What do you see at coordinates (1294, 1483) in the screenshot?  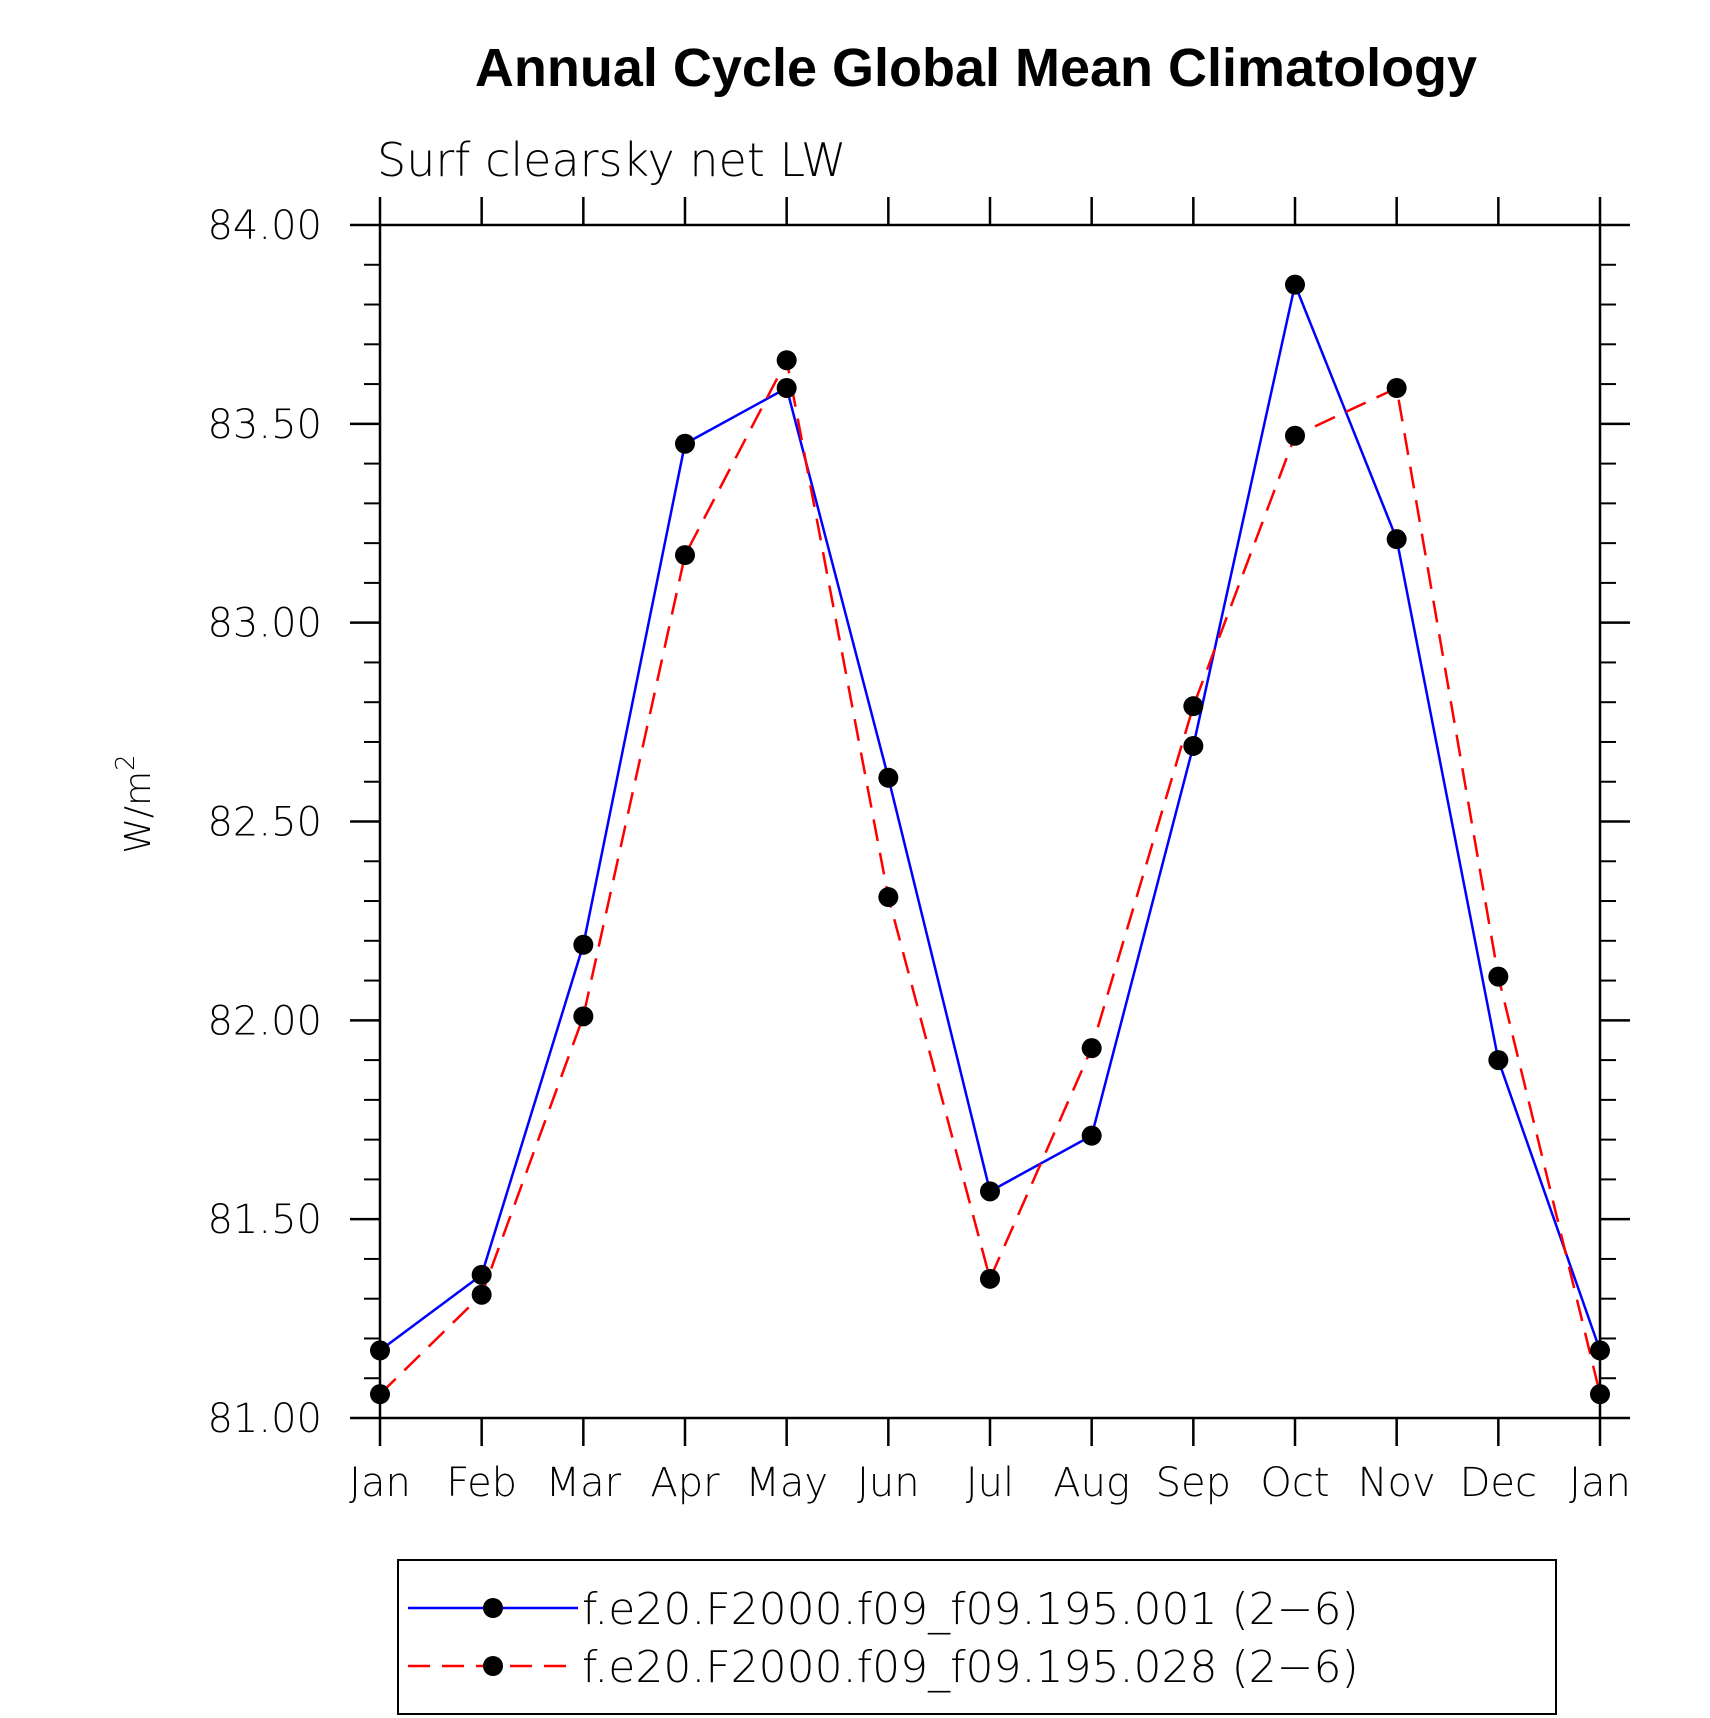 I see `x-tick-label: Oct` at bounding box center [1294, 1483].